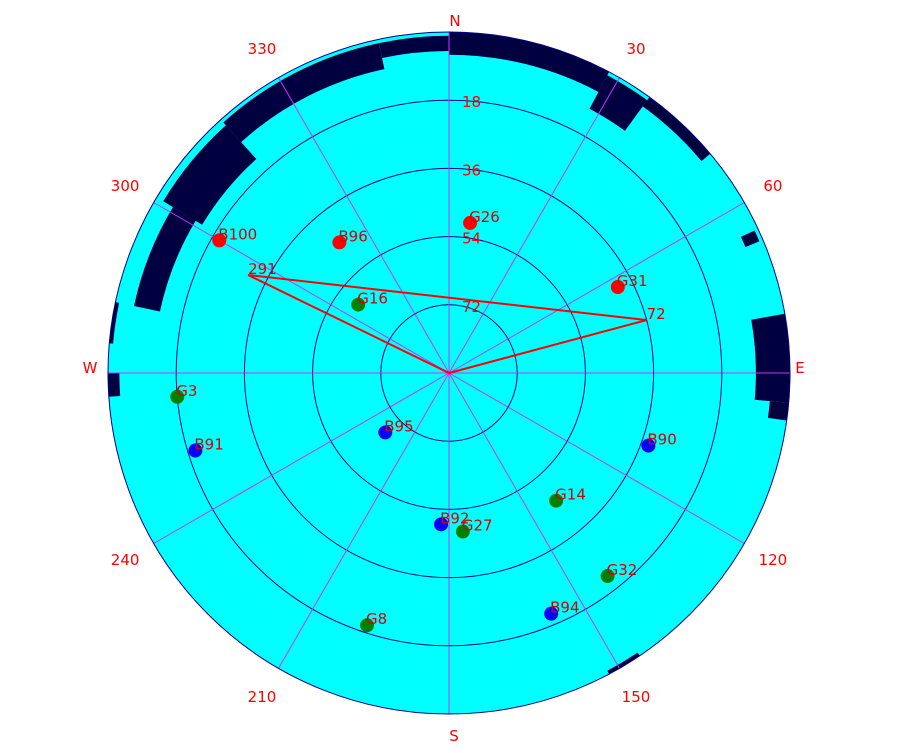 The height and width of the screenshot is (753, 899). What do you see at coordinates (484, 217) in the screenshot?
I see `satellite-label: G26` at bounding box center [484, 217].